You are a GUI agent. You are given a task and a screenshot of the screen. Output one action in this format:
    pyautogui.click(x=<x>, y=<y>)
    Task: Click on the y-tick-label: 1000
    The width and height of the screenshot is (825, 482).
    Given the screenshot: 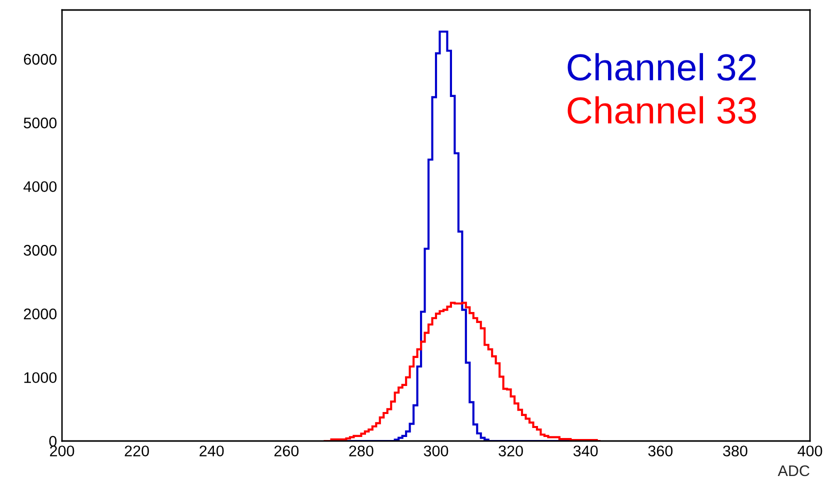 What is the action you would take?
    pyautogui.click(x=40, y=378)
    